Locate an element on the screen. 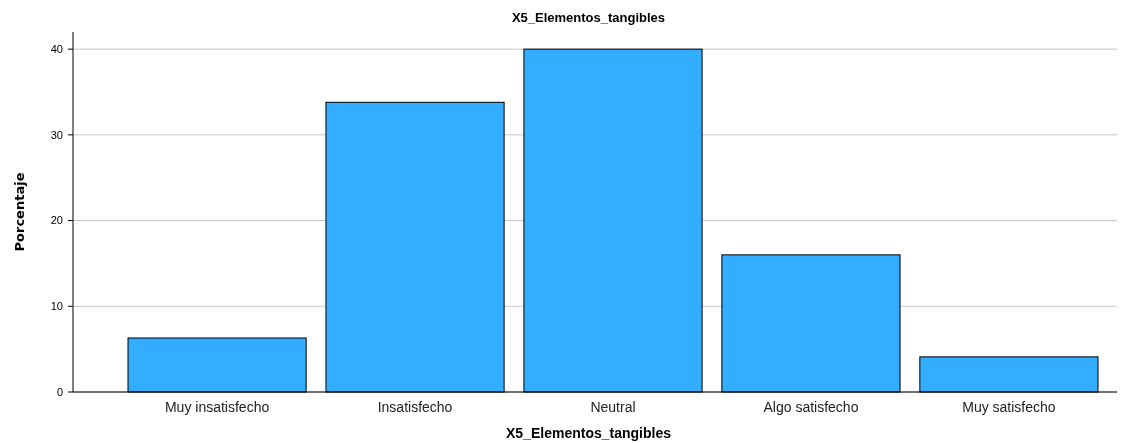 Image resolution: width=1137 pixels, height=443 pixels. x-tick-label: Insatisfecho is located at coordinates (415, 407).